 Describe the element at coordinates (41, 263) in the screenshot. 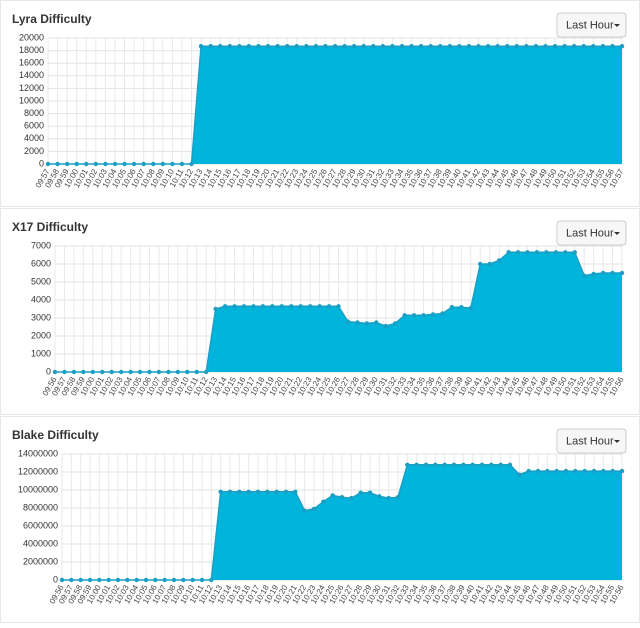

I see `y-tick-label: 6000` at that location.